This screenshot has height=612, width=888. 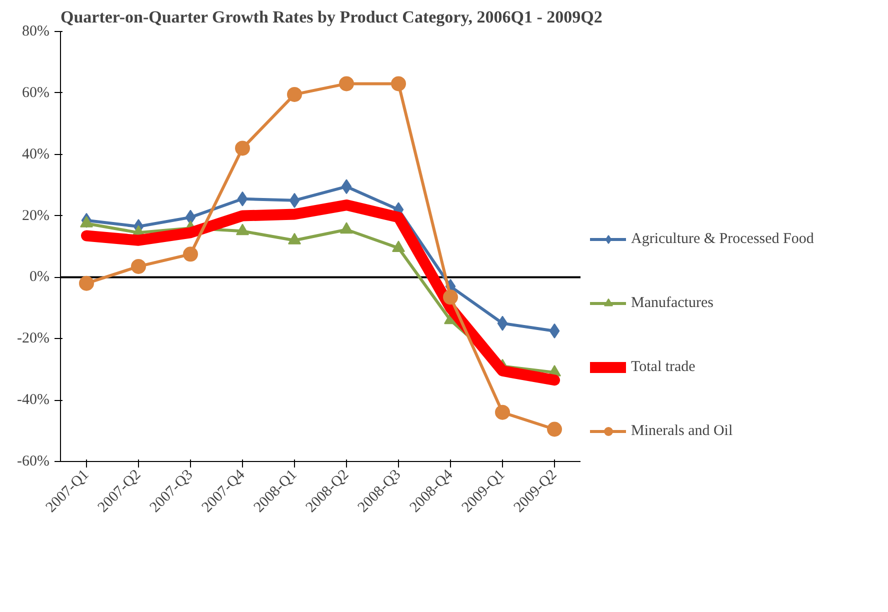 What do you see at coordinates (36, 154) in the screenshot?
I see `y-tick-label: 40%` at bounding box center [36, 154].